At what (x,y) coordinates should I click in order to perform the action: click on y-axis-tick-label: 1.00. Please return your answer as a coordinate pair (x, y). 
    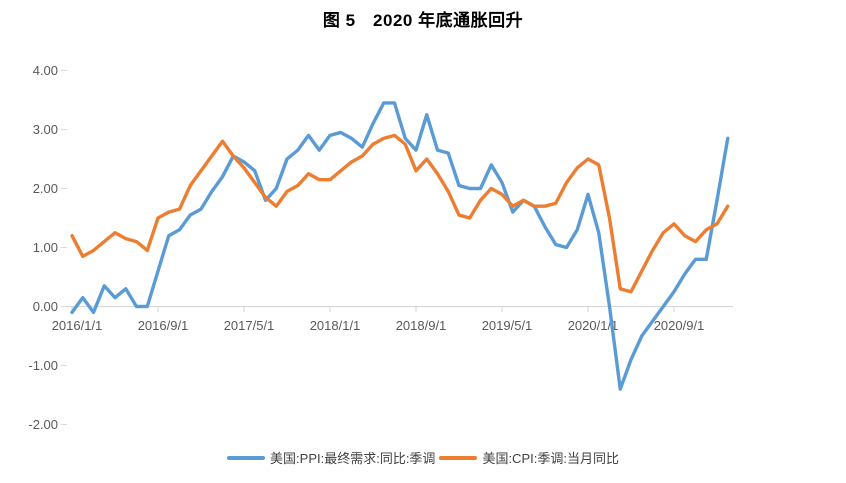
    Looking at the image, I should click on (45, 247).